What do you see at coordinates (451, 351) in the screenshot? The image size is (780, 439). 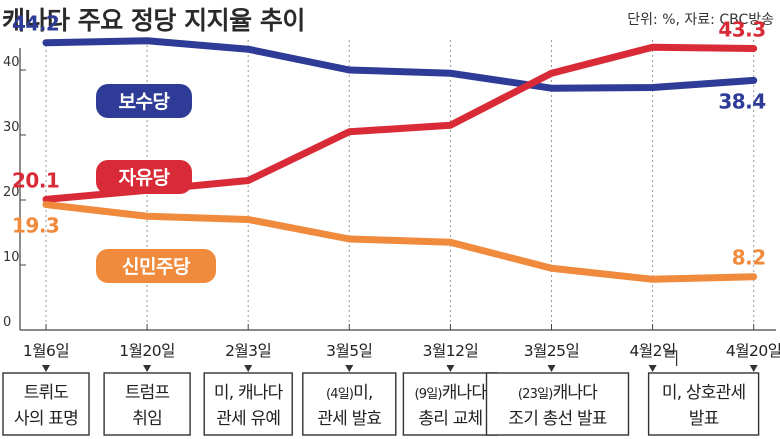 I see `x-tick-label: 3월12일` at bounding box center [451, 351].